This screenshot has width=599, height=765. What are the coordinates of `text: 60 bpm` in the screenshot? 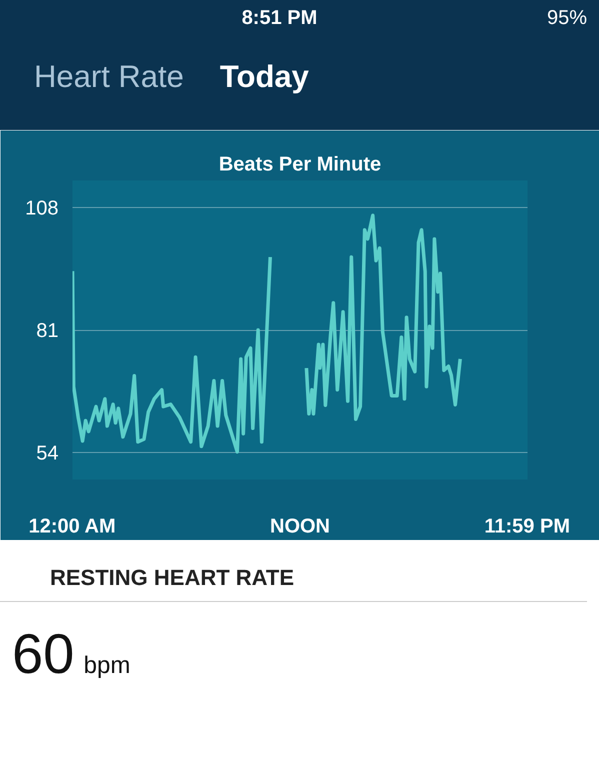 It's located at (71, 654).